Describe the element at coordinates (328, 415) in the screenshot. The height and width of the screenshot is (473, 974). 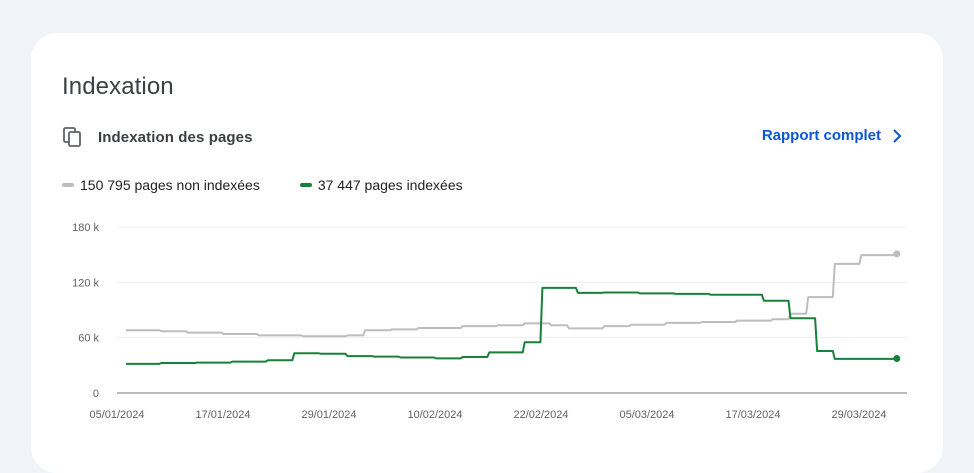
I see `x-tick-label: 29/01/2024` at that location.